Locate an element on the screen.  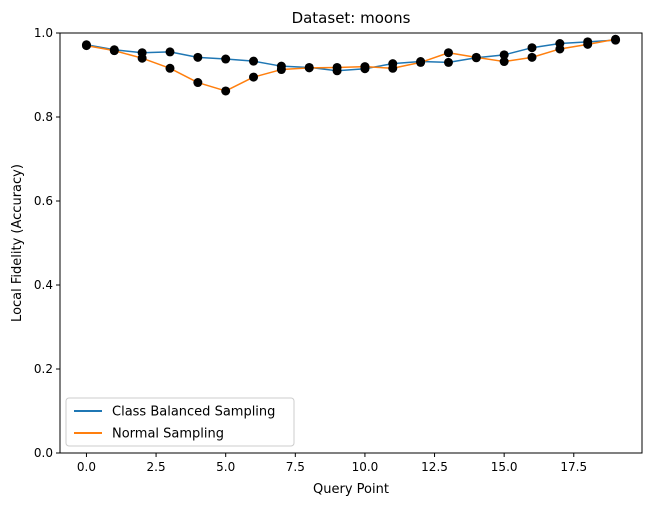
legend-label: Class Balanced Sampling is located at coordinates (193, 412).